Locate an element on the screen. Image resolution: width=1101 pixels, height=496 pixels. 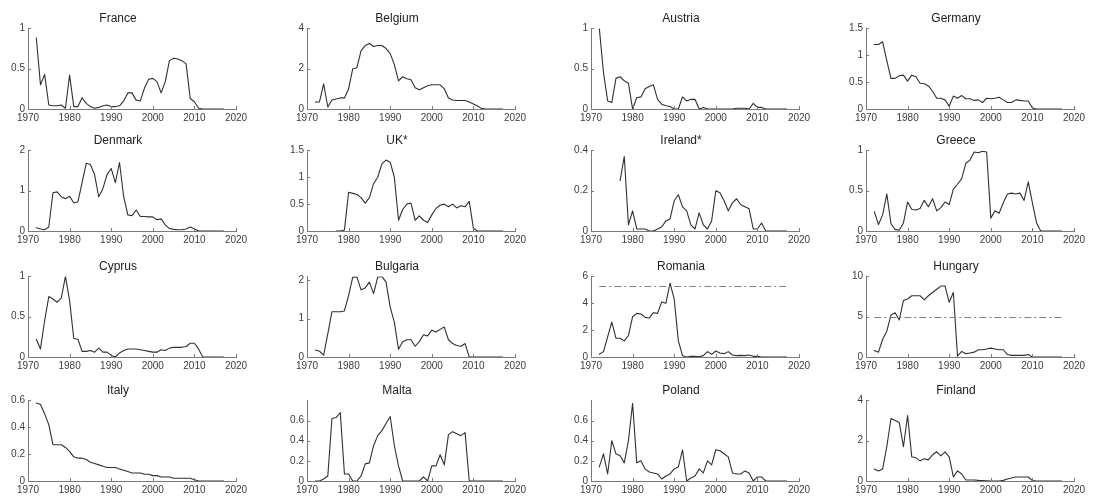
chart-title: Malta is located at coordinates (397, 389).